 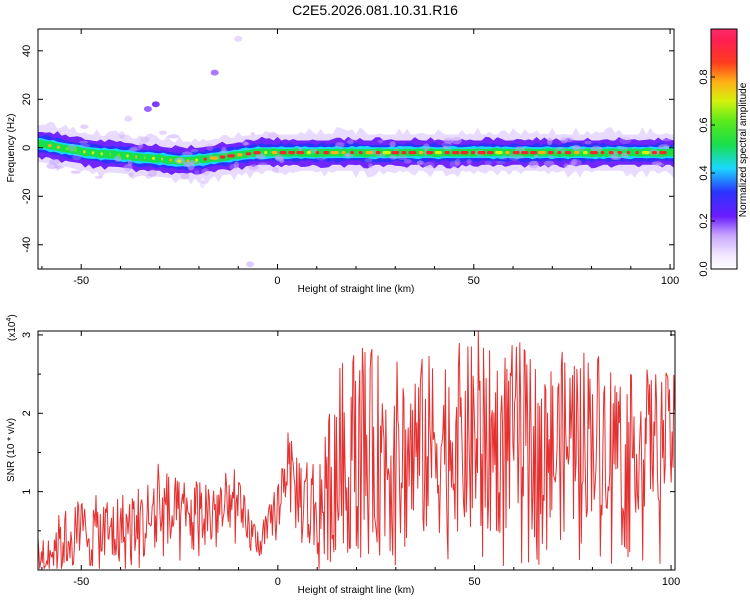 I want to click on snr-scale-label: (x104), so click(x=12, y=327).